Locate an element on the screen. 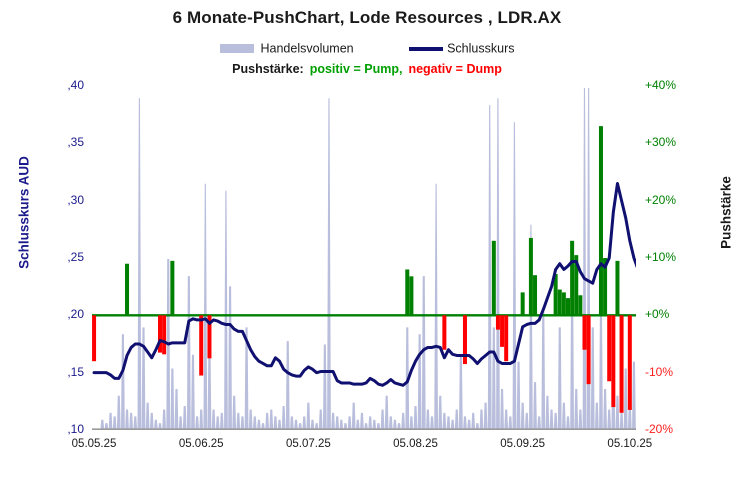  price-line-swatch-icon is located at coordinates (426, 48).